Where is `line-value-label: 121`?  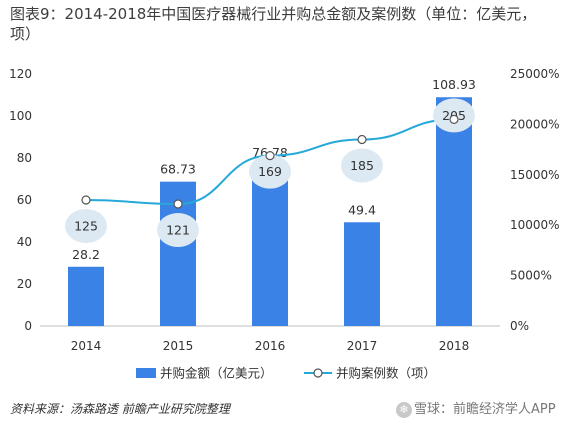 line-value-label: 121 is located at coordinates (178, 230).